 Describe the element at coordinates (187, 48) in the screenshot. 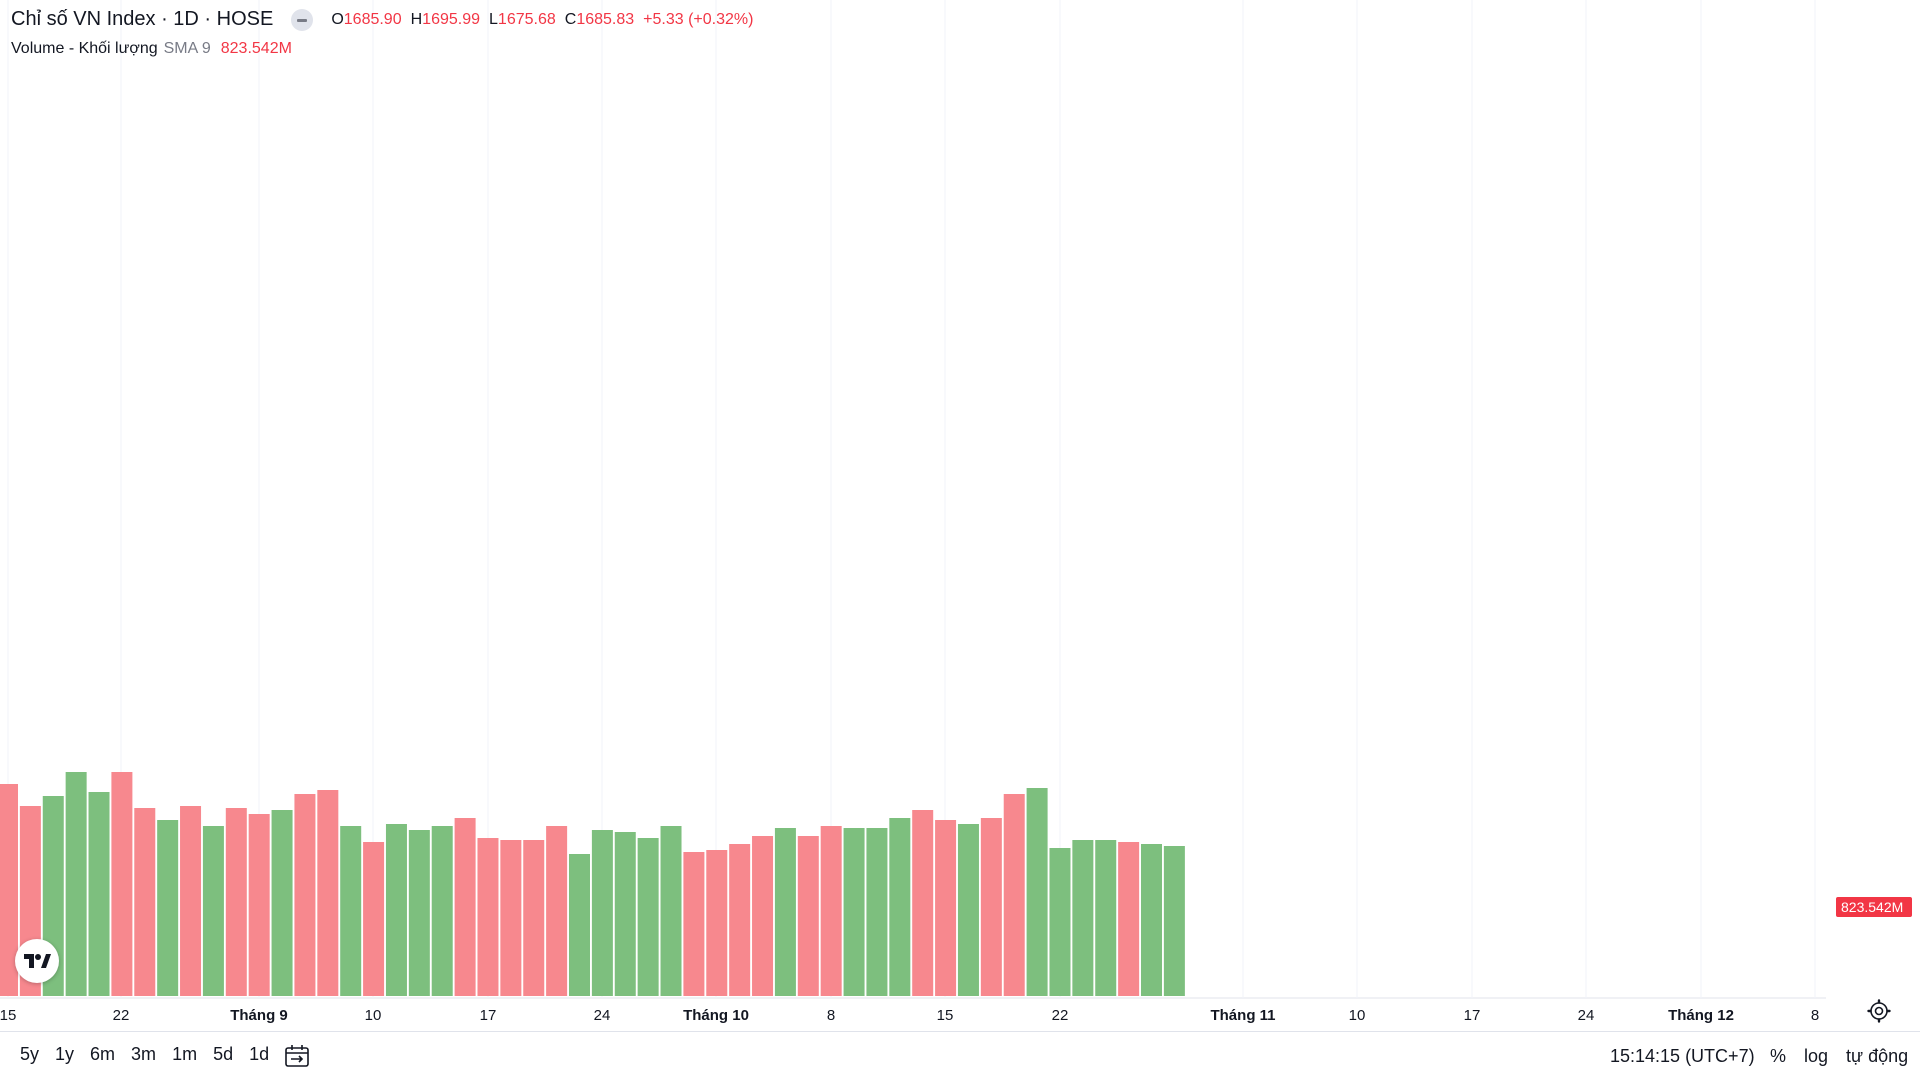

I see `volume-sma-label: SMA 9` at that location.